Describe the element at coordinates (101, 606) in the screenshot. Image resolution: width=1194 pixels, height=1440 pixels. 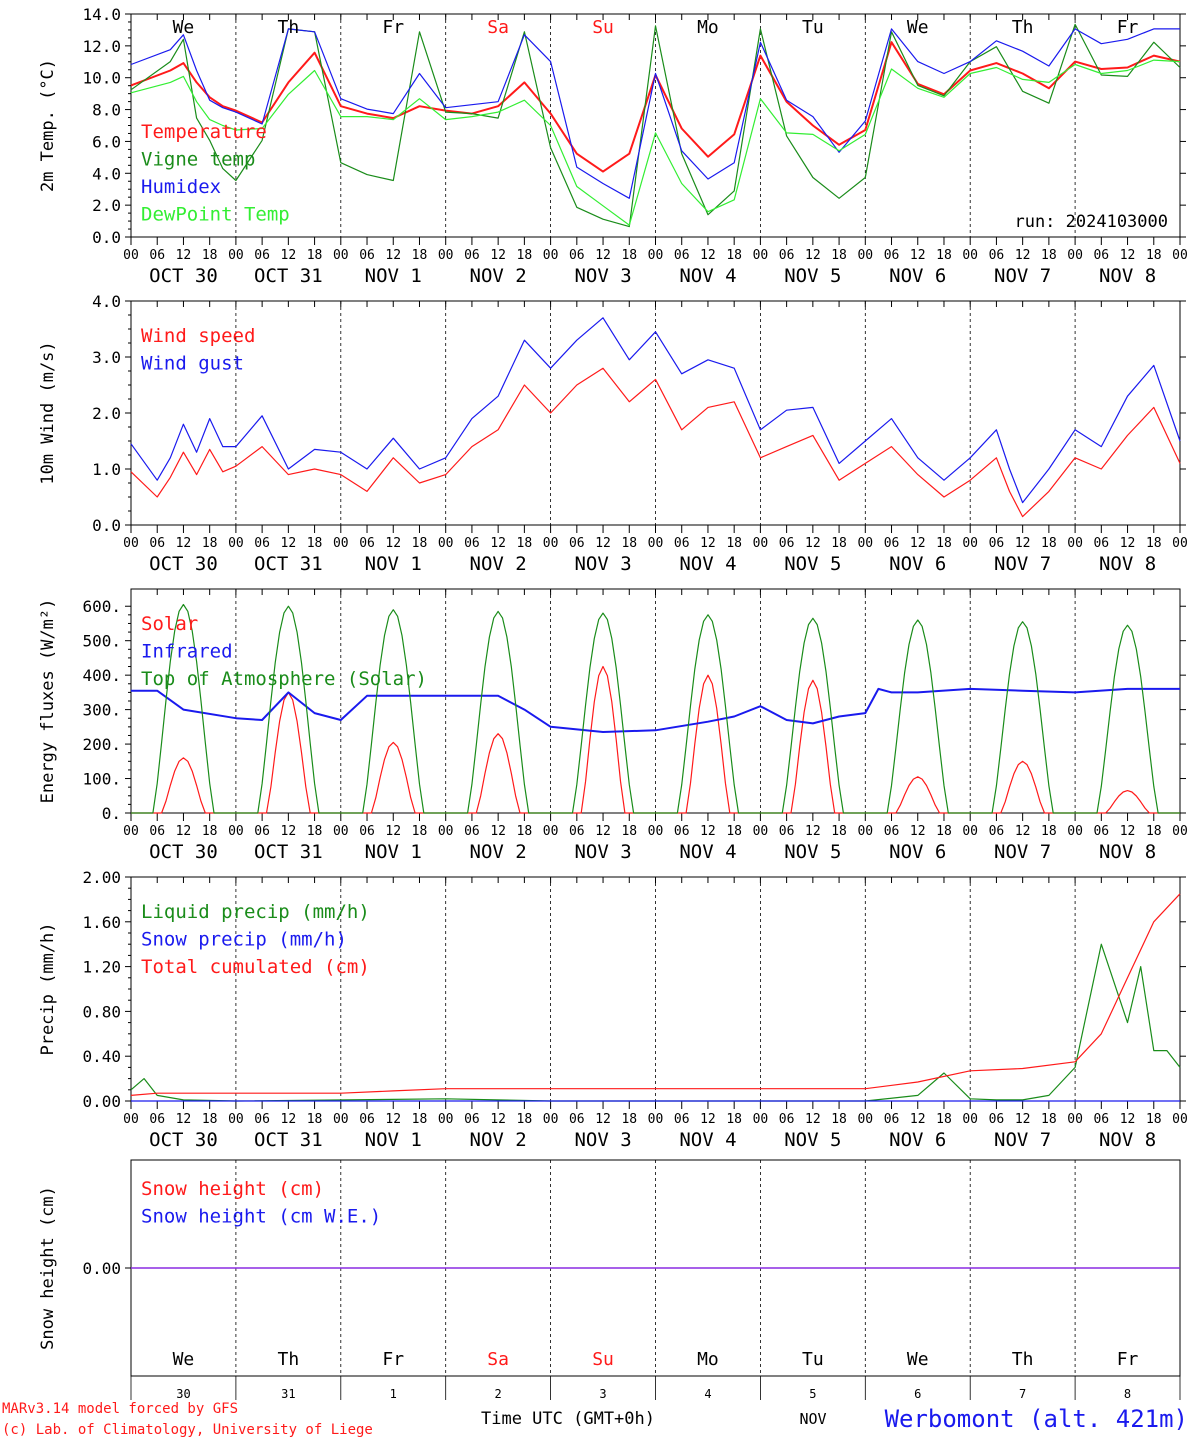
I see `y-tick-label: 600.` at that location.